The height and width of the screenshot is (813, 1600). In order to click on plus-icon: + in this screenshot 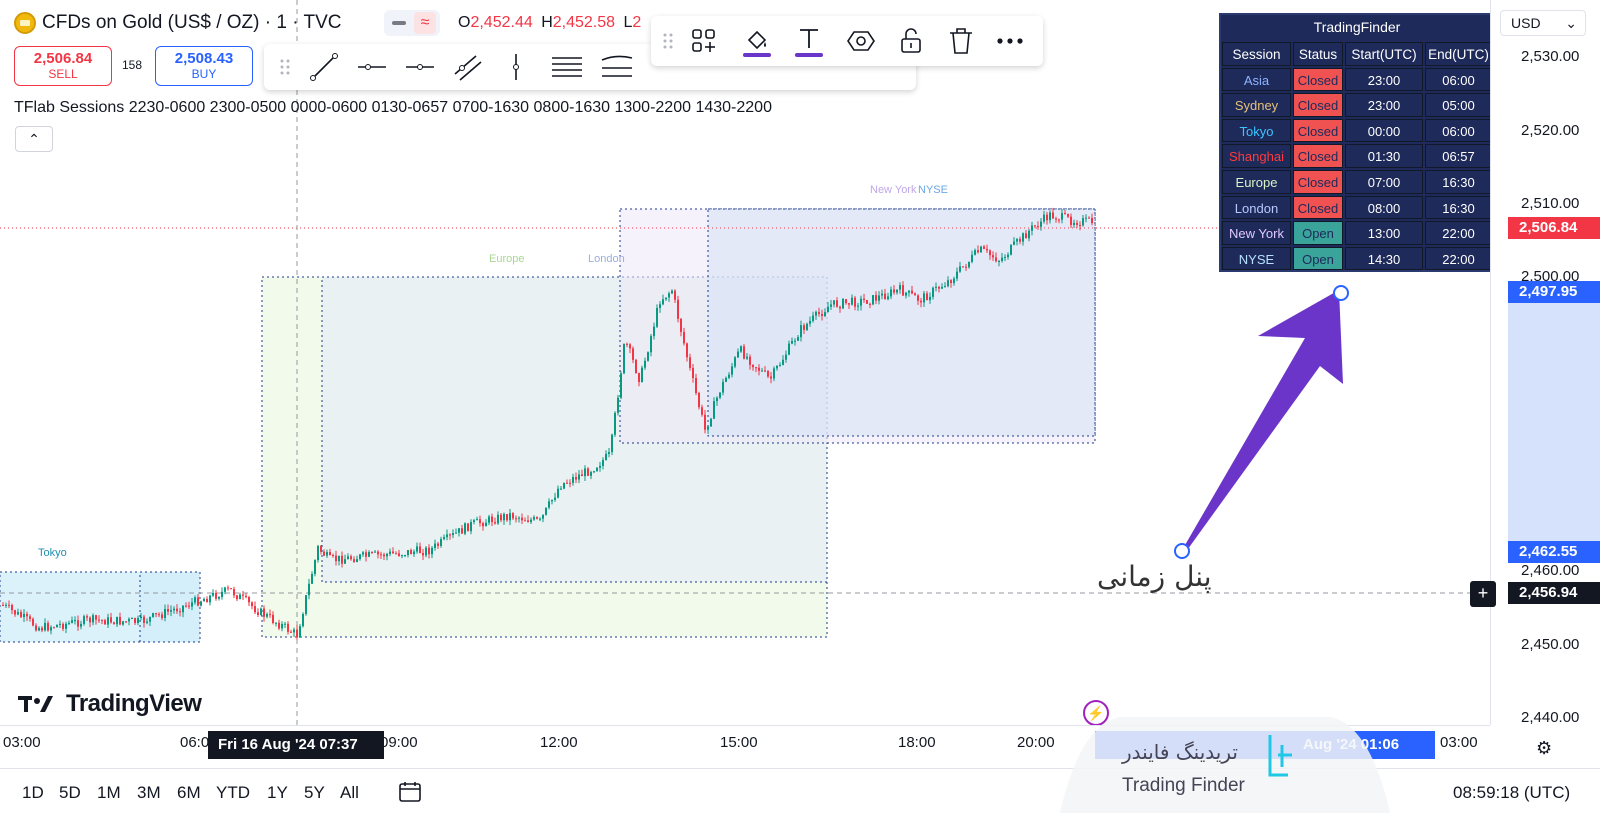, I will do `click(1483, 594)`.